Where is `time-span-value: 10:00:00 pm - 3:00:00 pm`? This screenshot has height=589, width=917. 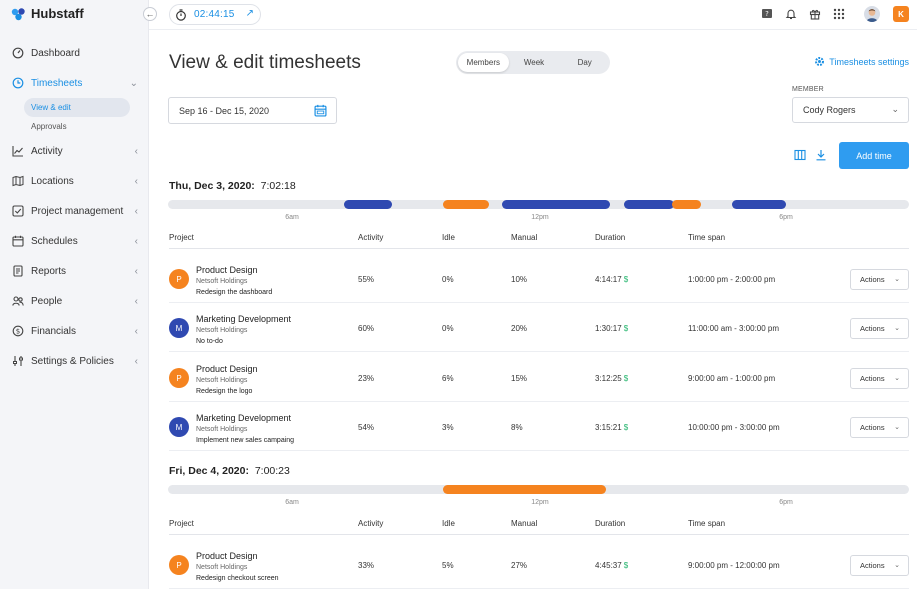 time-span-value: 10:00:00 pm - 3:00:00 pm is located at coordinates (734, 427).